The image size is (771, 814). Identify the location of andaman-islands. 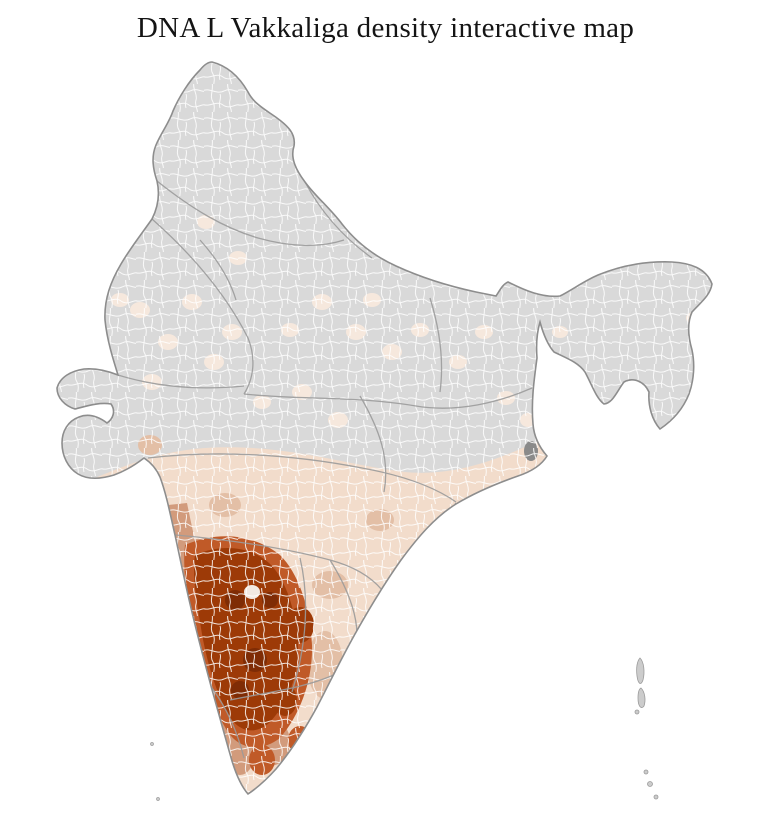
(640, 686).